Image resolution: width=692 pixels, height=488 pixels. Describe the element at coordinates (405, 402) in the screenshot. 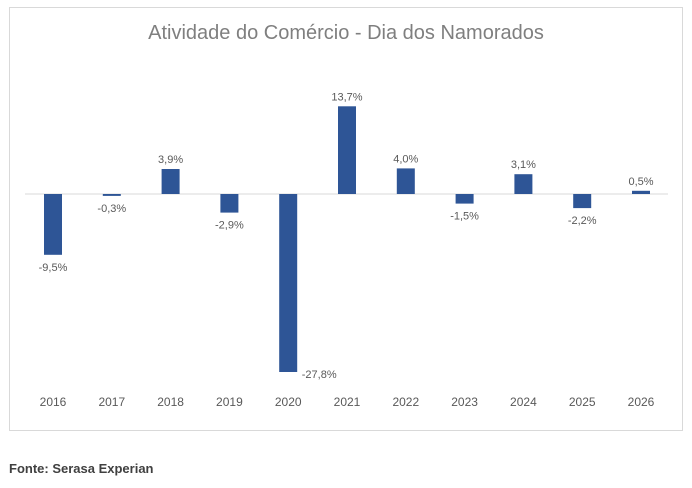

I see `category-label-2022: 2022` at that location.